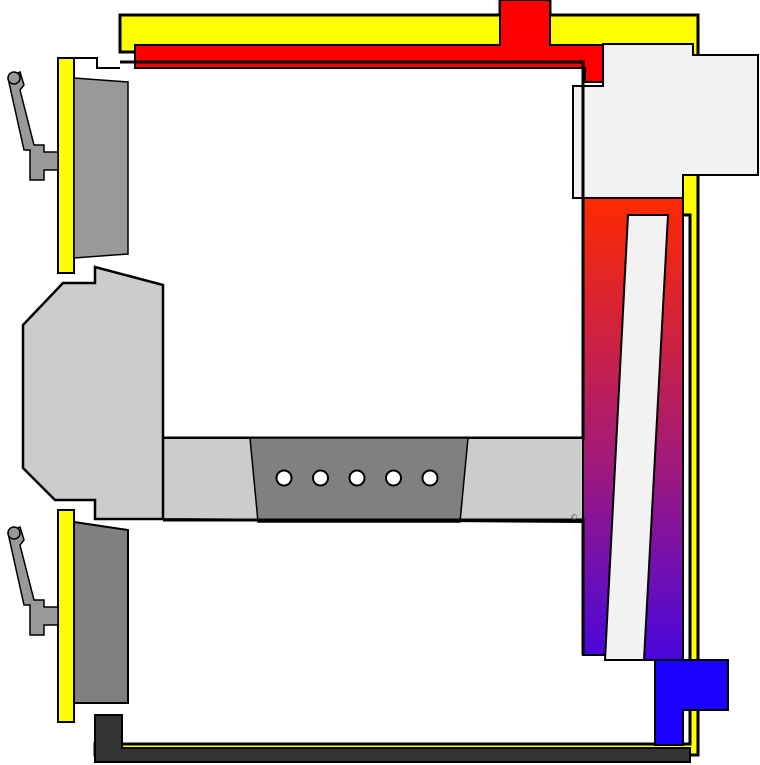 The image size is (760, 765). What do you see at coordinates (636, 437) in the screenshot?
I see `flue-tube` at bounding box center [636, 437].